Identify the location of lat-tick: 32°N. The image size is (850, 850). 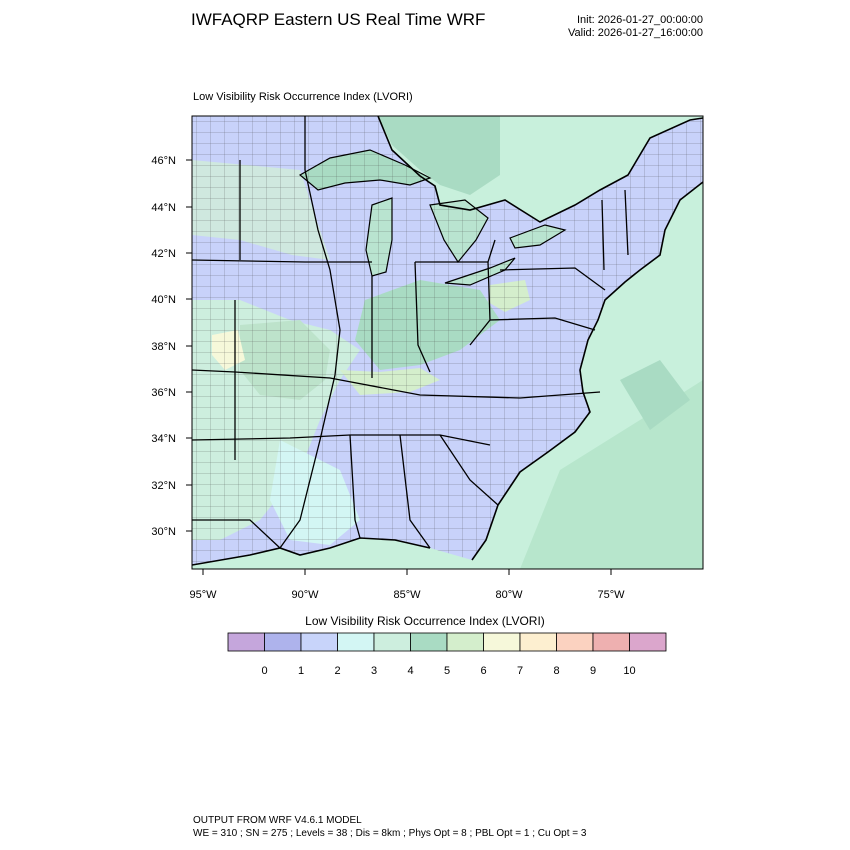
(171, 486).